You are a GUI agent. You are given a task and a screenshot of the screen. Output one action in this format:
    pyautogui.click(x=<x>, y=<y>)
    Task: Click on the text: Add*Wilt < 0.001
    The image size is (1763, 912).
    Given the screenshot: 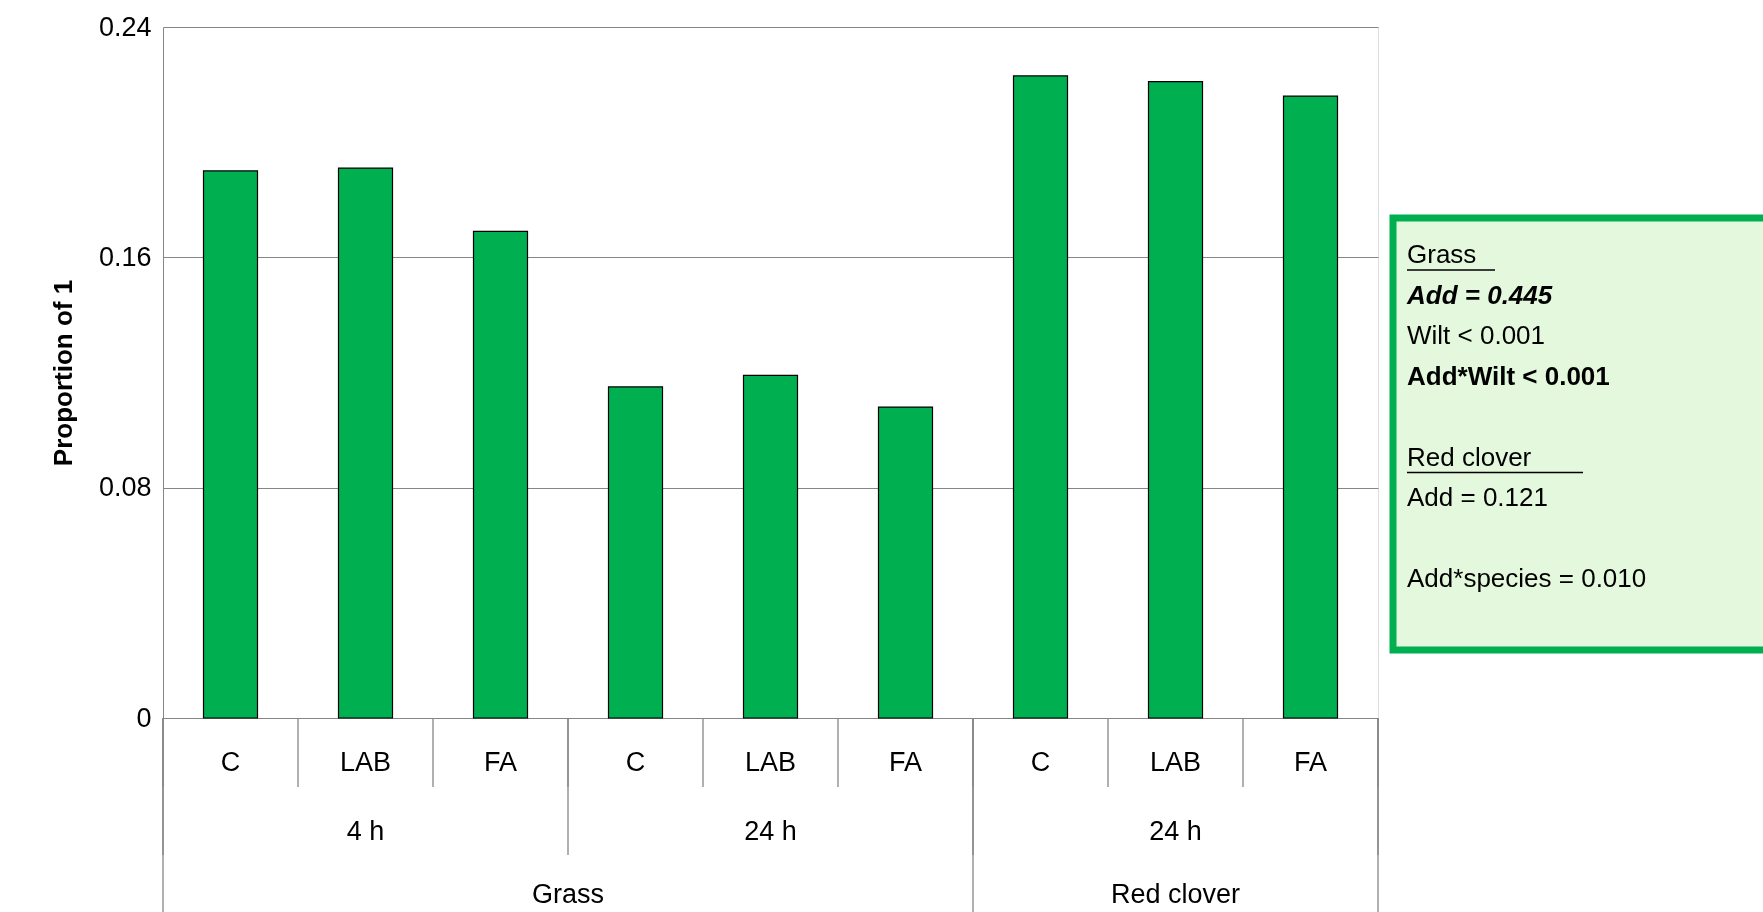 What is the action you would take?
    pyautogui.click(x=1508, y=375)
    